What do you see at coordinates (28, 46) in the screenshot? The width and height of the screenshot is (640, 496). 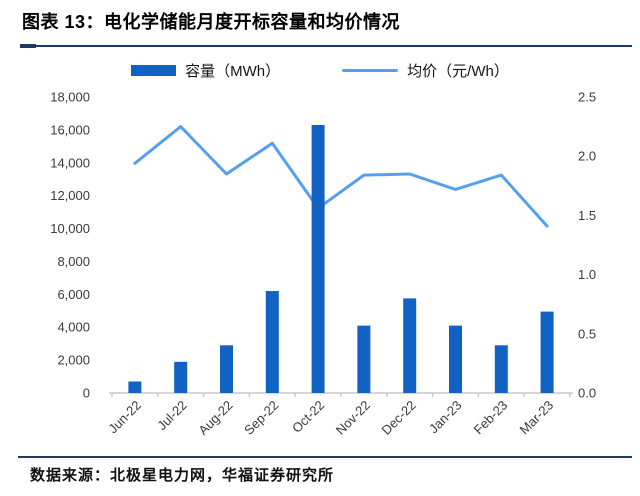 I see `title-rule-cap` at bounding box center [28, 46].